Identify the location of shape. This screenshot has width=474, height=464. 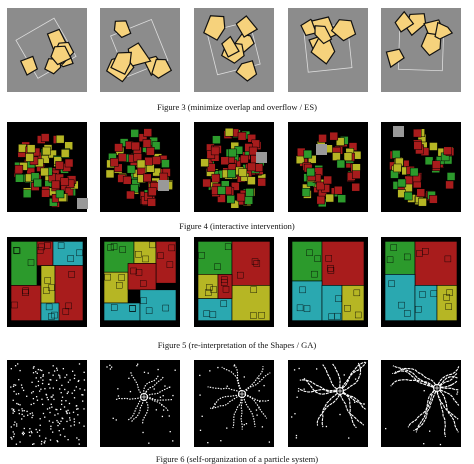
(139, 55).